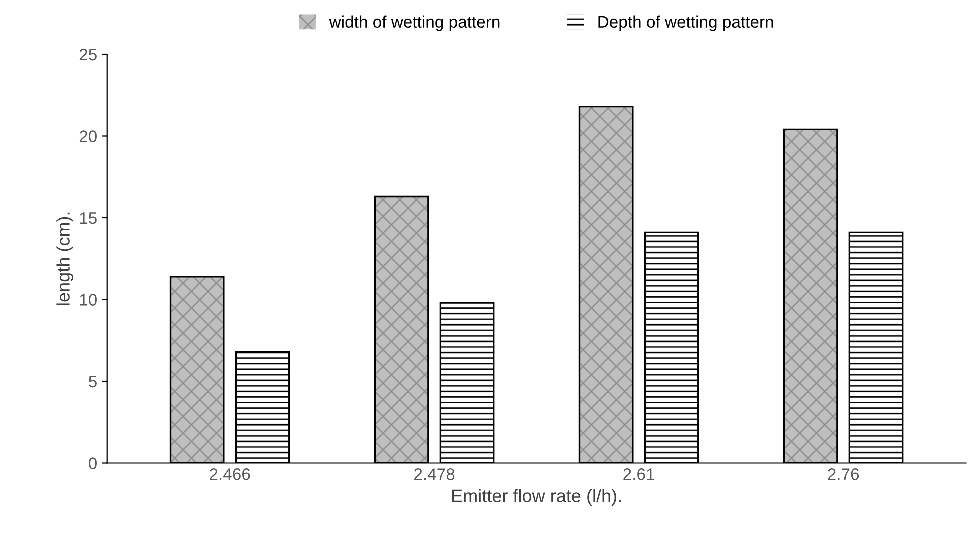 The height and width of the screenshot is (545, 976). Describe the element at coordinates (65, 259) in the screenshot. I see `y-axis-title: length (cm).` at that location.